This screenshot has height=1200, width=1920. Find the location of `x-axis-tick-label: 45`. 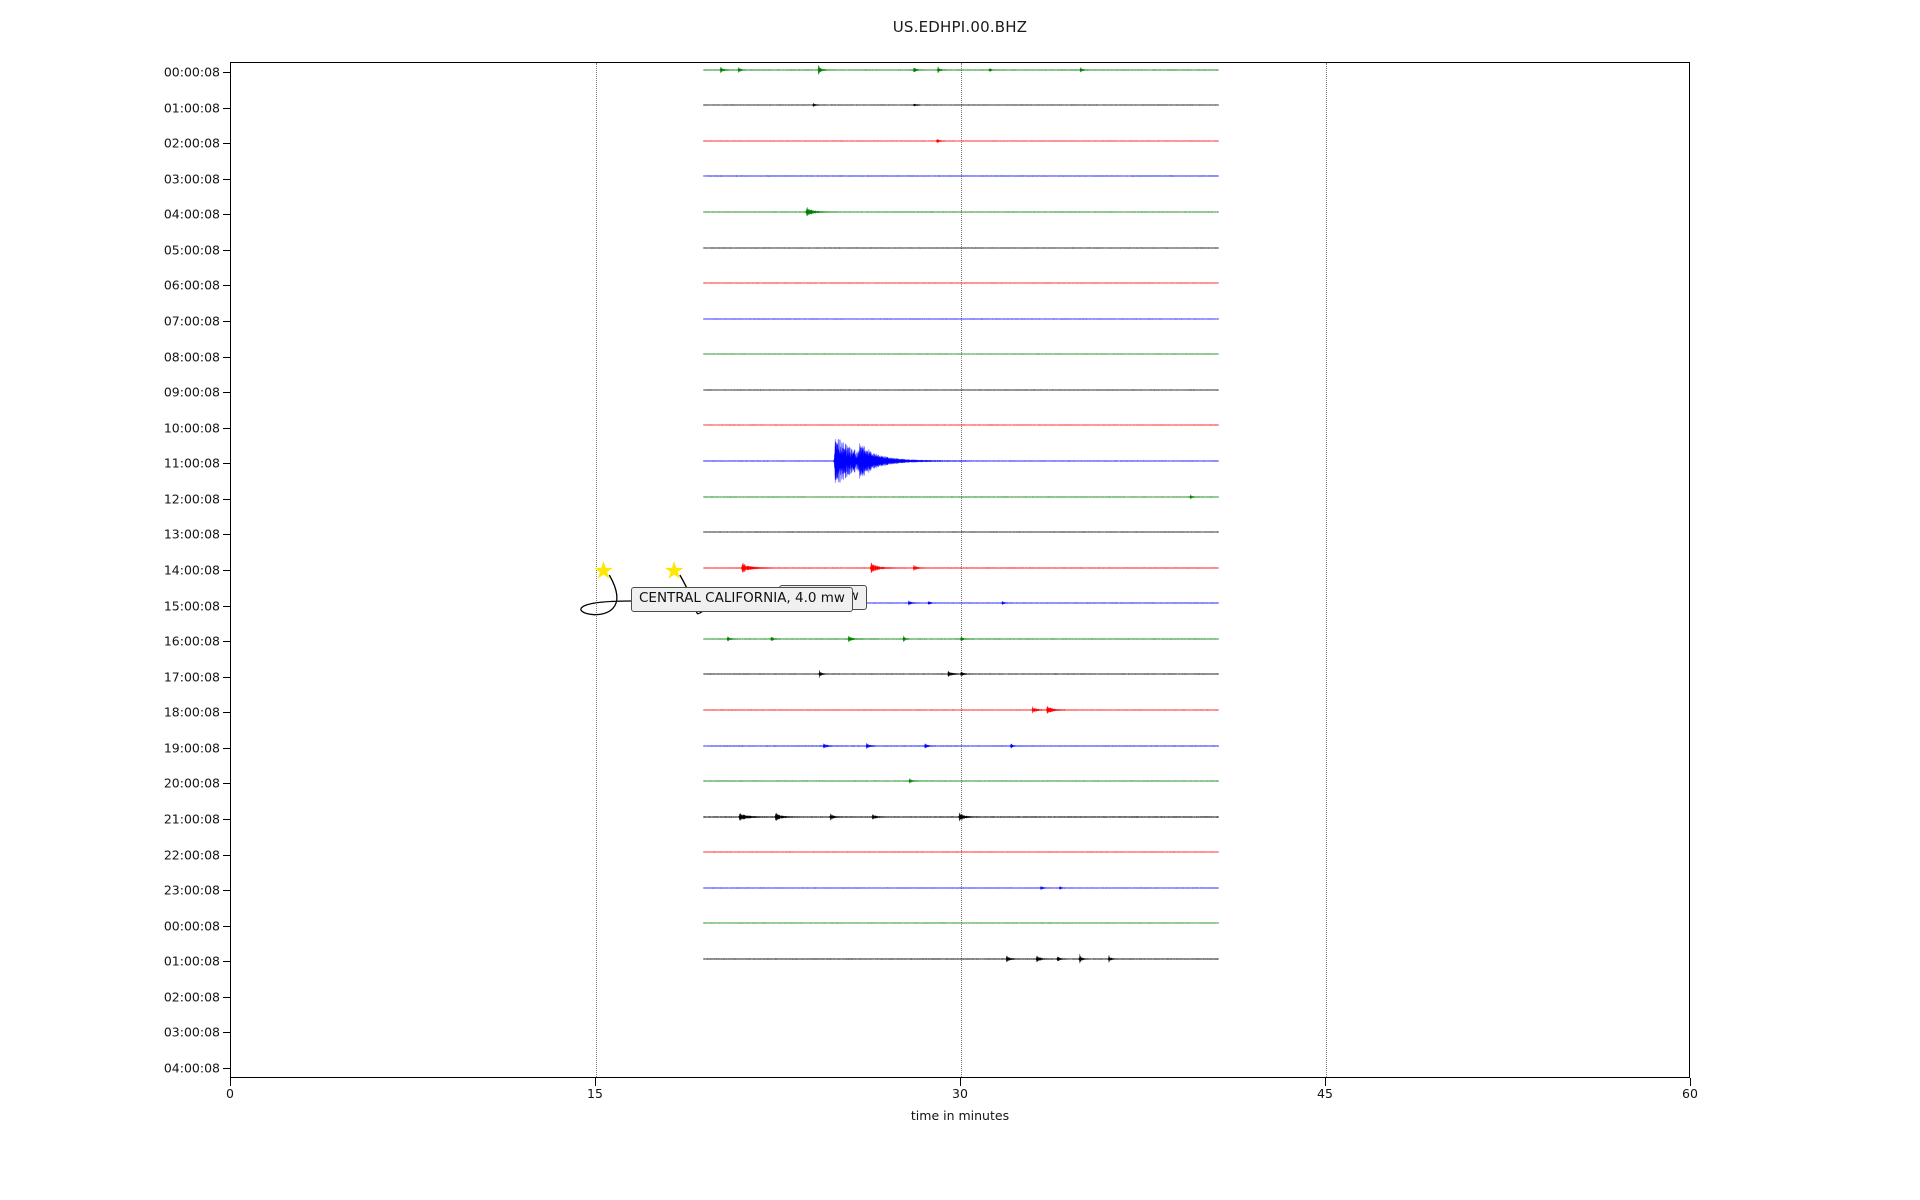

x-axis-tick-label: 45 is located at coordinates (1325, 1093).